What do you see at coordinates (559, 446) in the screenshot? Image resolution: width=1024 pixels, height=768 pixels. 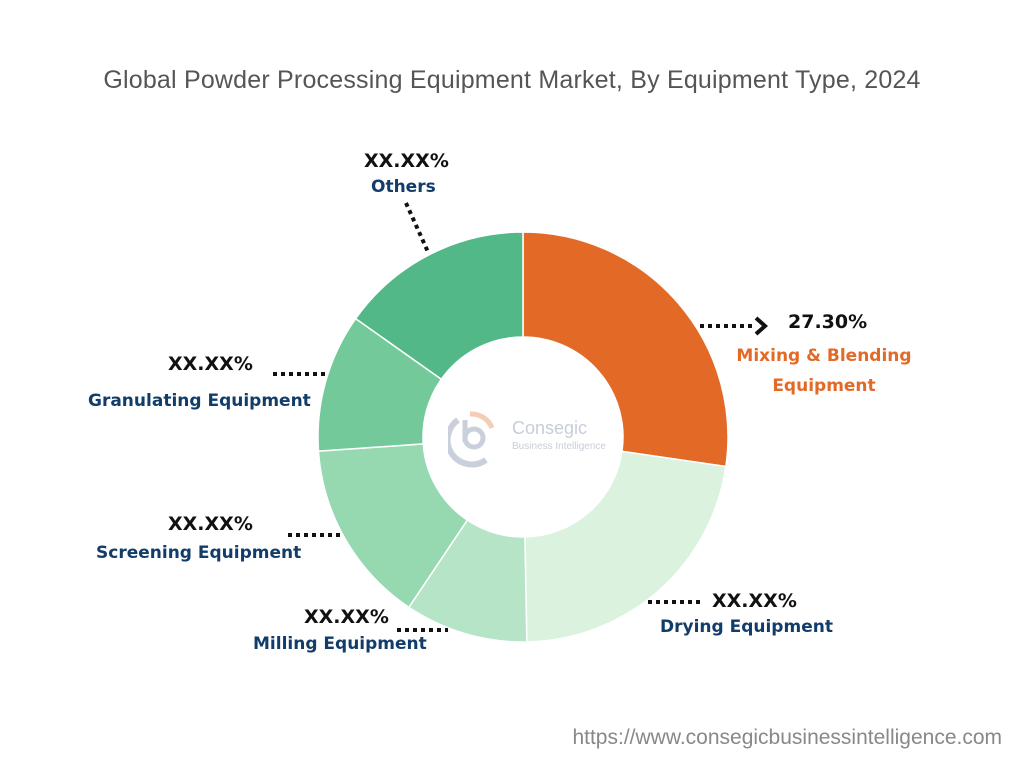 I see `logo-tagline: Business Intelligence` at bounding box center [559, 446].